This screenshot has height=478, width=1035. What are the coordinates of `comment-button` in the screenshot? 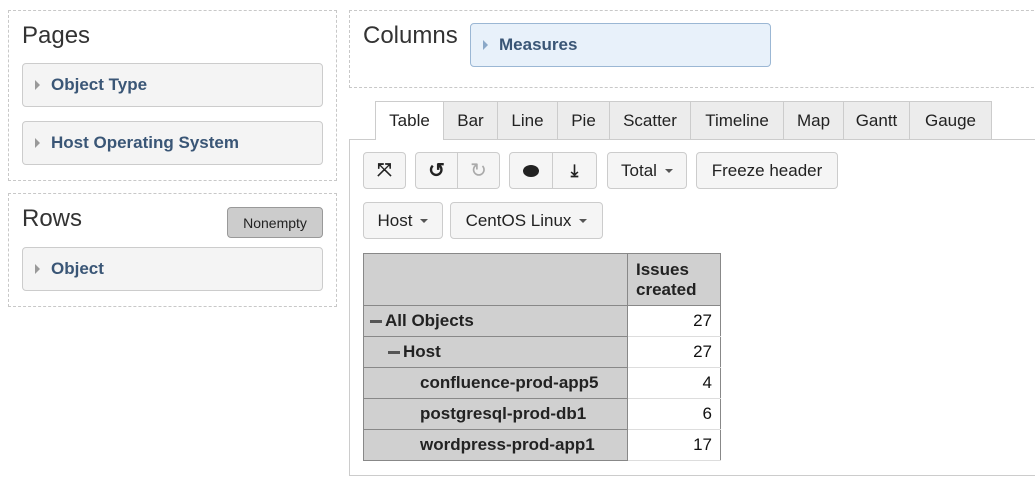 It's located at (531, 170).